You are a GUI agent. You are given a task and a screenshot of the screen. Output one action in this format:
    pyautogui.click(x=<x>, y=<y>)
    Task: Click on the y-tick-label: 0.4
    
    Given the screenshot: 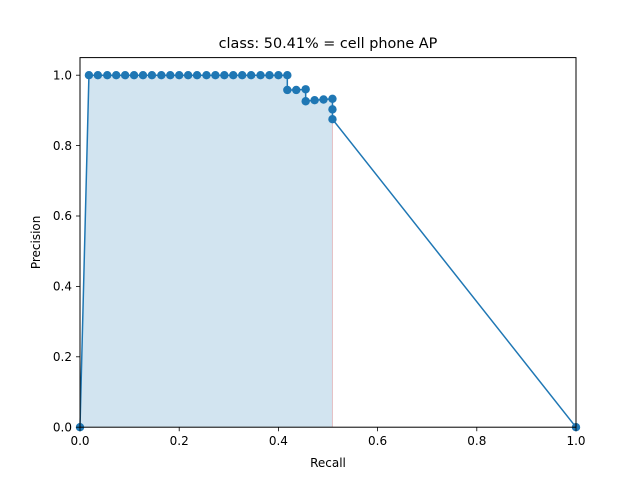 What is the action you would take?
    pyautogui.click(x=62, y=287)
    